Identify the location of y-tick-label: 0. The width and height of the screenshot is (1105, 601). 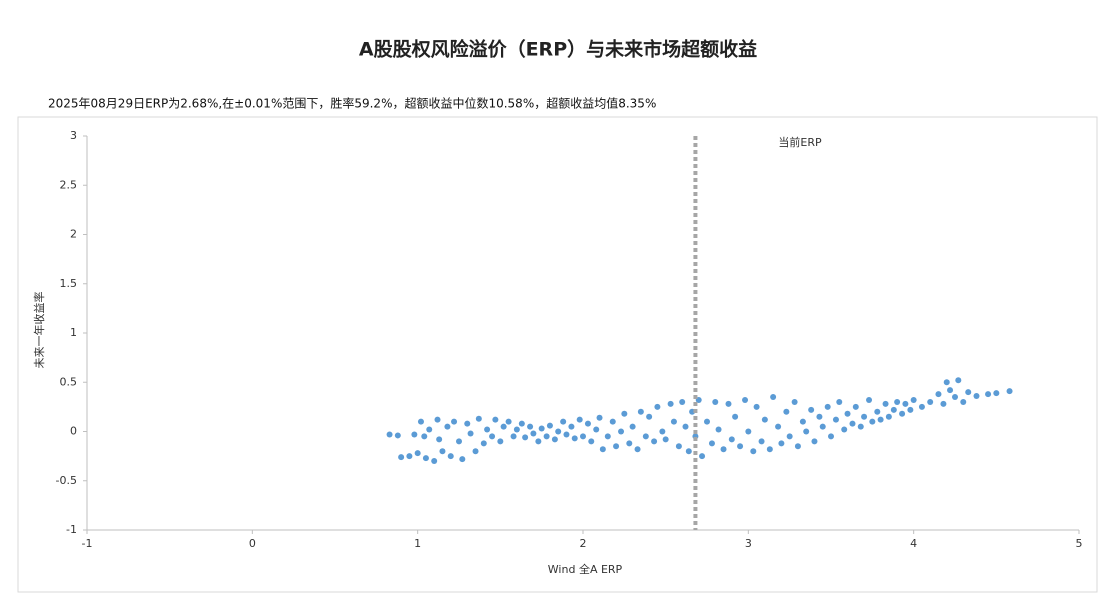
(73, 431).